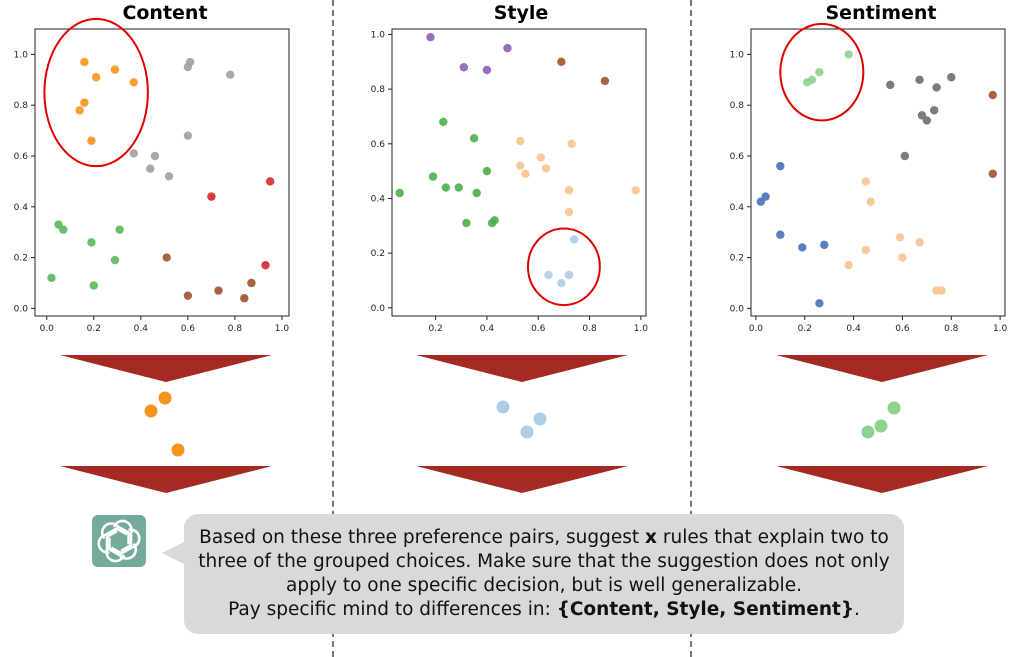  What do you see at coordinates (521, 419) in the screenshot?
I see `selected-points-style` at bounding box center [521, 419].